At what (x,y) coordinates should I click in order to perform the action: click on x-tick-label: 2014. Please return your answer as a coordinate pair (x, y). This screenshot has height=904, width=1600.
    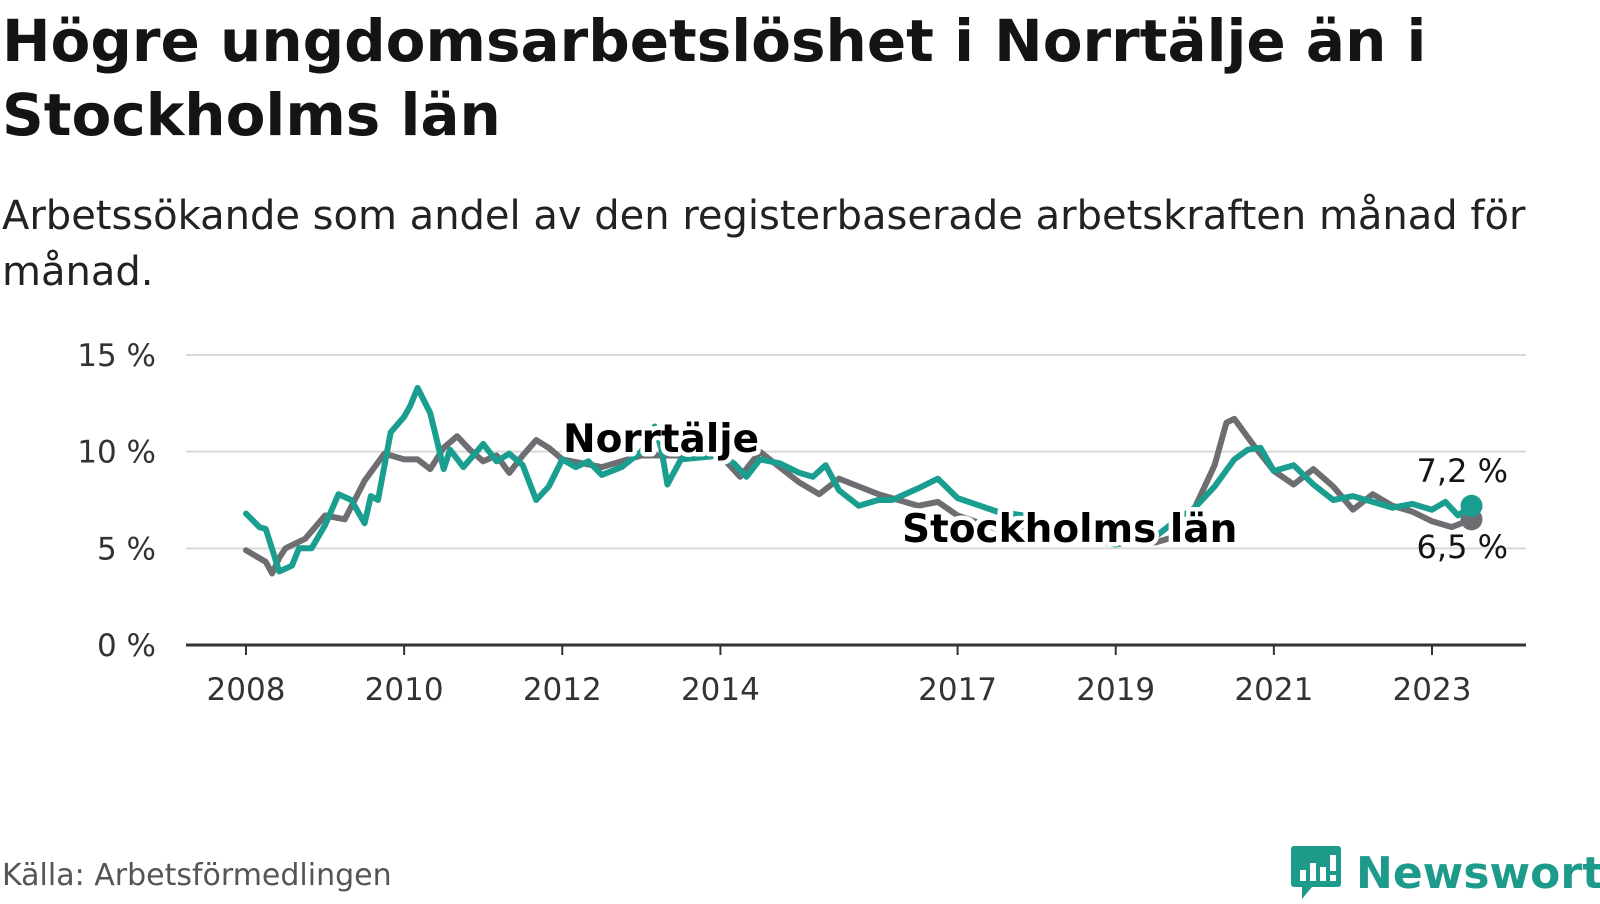
    Looking at the image, I should click on (720, 690).